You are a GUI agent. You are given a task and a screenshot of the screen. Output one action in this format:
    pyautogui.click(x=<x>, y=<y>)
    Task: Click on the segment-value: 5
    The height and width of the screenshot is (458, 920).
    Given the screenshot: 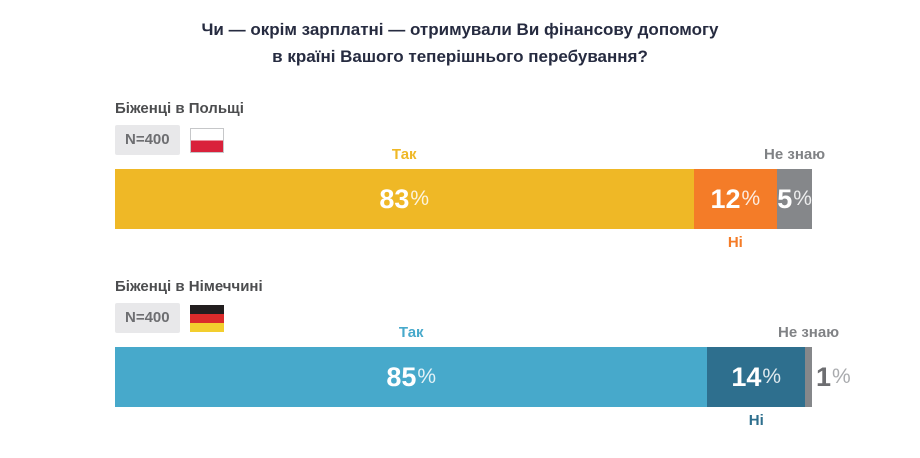 What is the action you would take?
    pyautogui.click(x=785, y=198)
    